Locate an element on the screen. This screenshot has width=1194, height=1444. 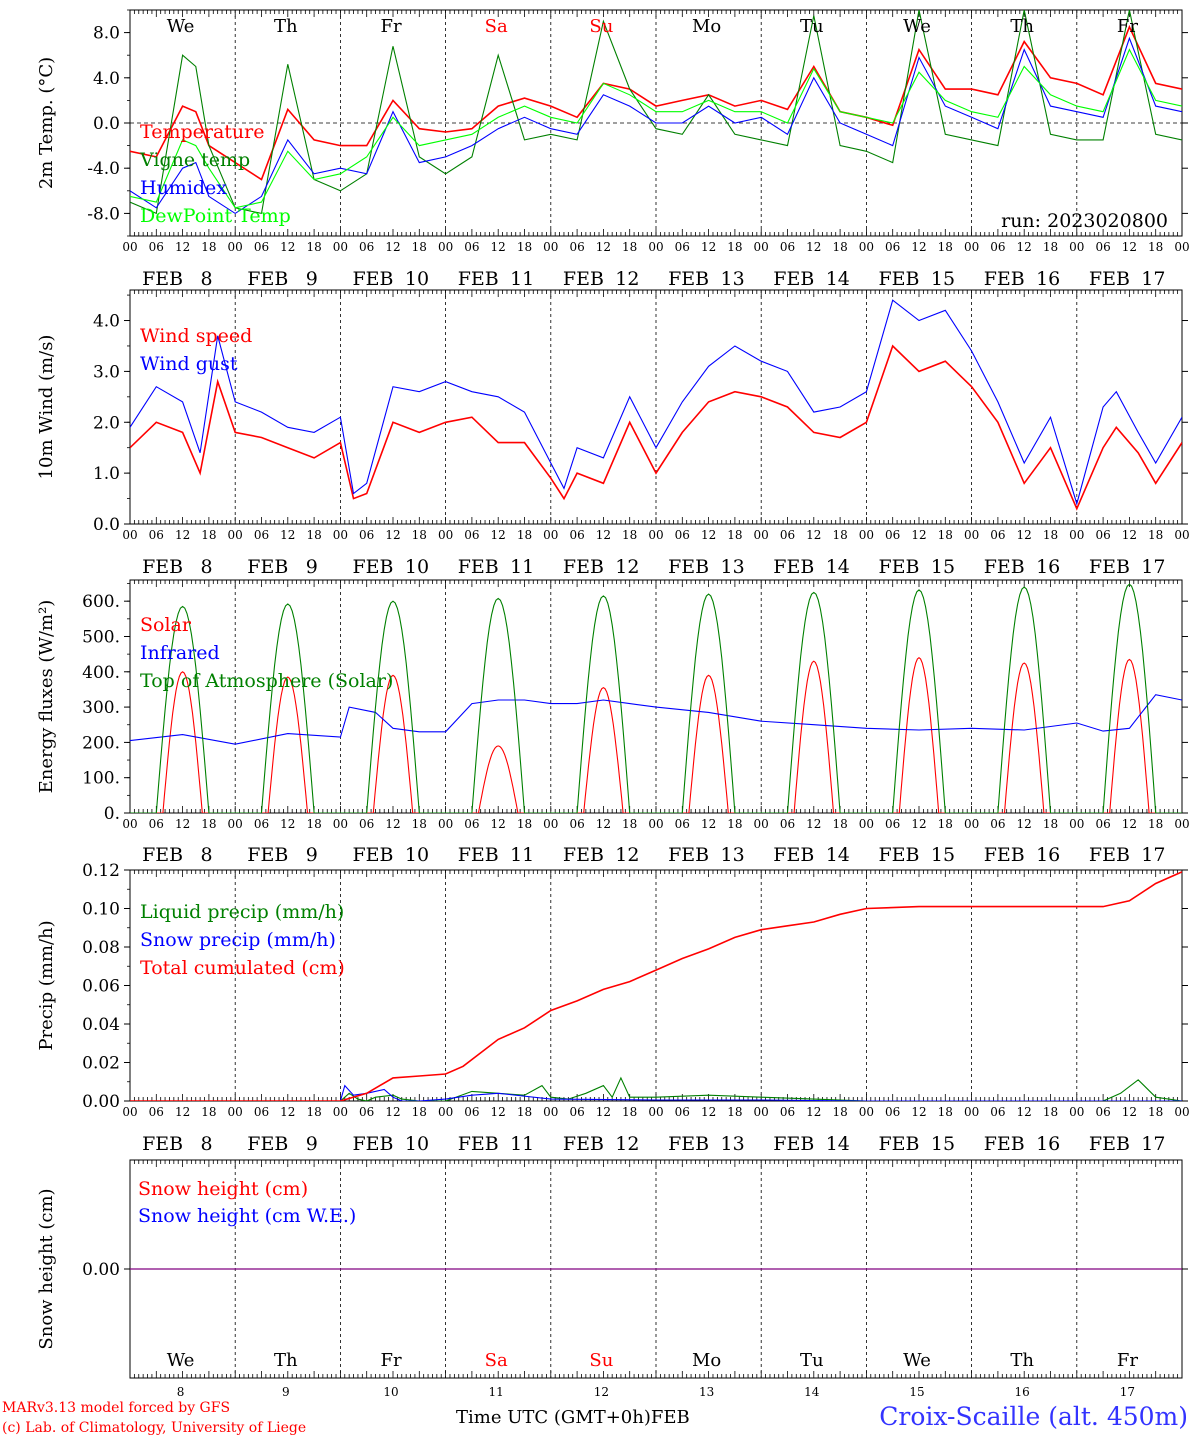
snow-ytick-label: 0.00 is located at coordinates (101, 1270).